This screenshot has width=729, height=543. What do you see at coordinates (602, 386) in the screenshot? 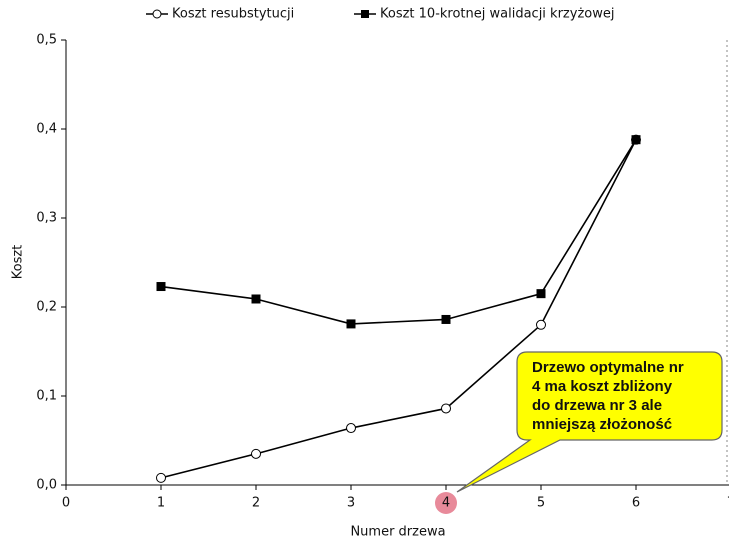
I see `callout-text: 4 ma koszt zbliżony` at bounding box center [602, 386].